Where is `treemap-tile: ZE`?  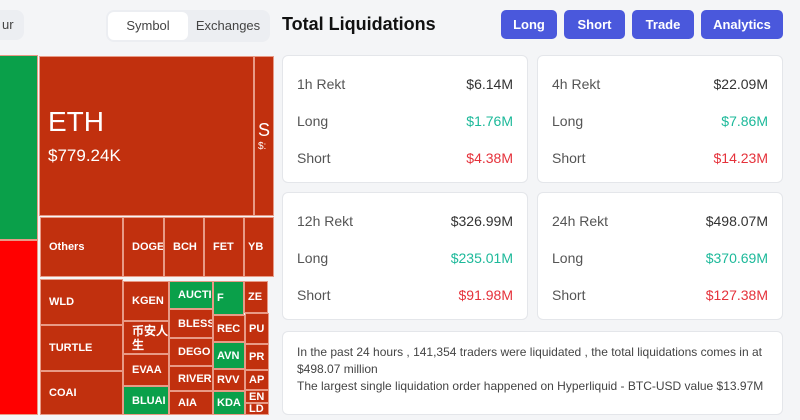
treemap-tile: ZE is located at coordinates (256, 297).